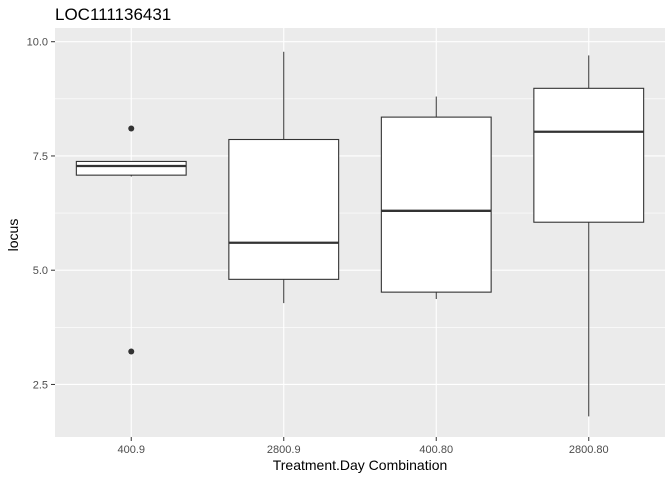  Describe the element at coordinates (40, 157) in the screenshot. I see `y-tick-label: 7.5` at that location.